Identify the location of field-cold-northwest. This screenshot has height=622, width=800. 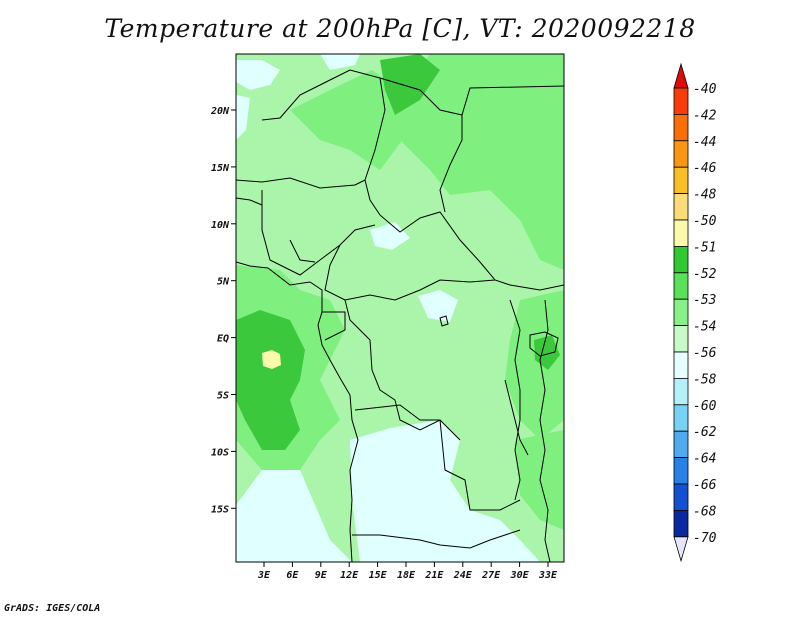
(258, 75).